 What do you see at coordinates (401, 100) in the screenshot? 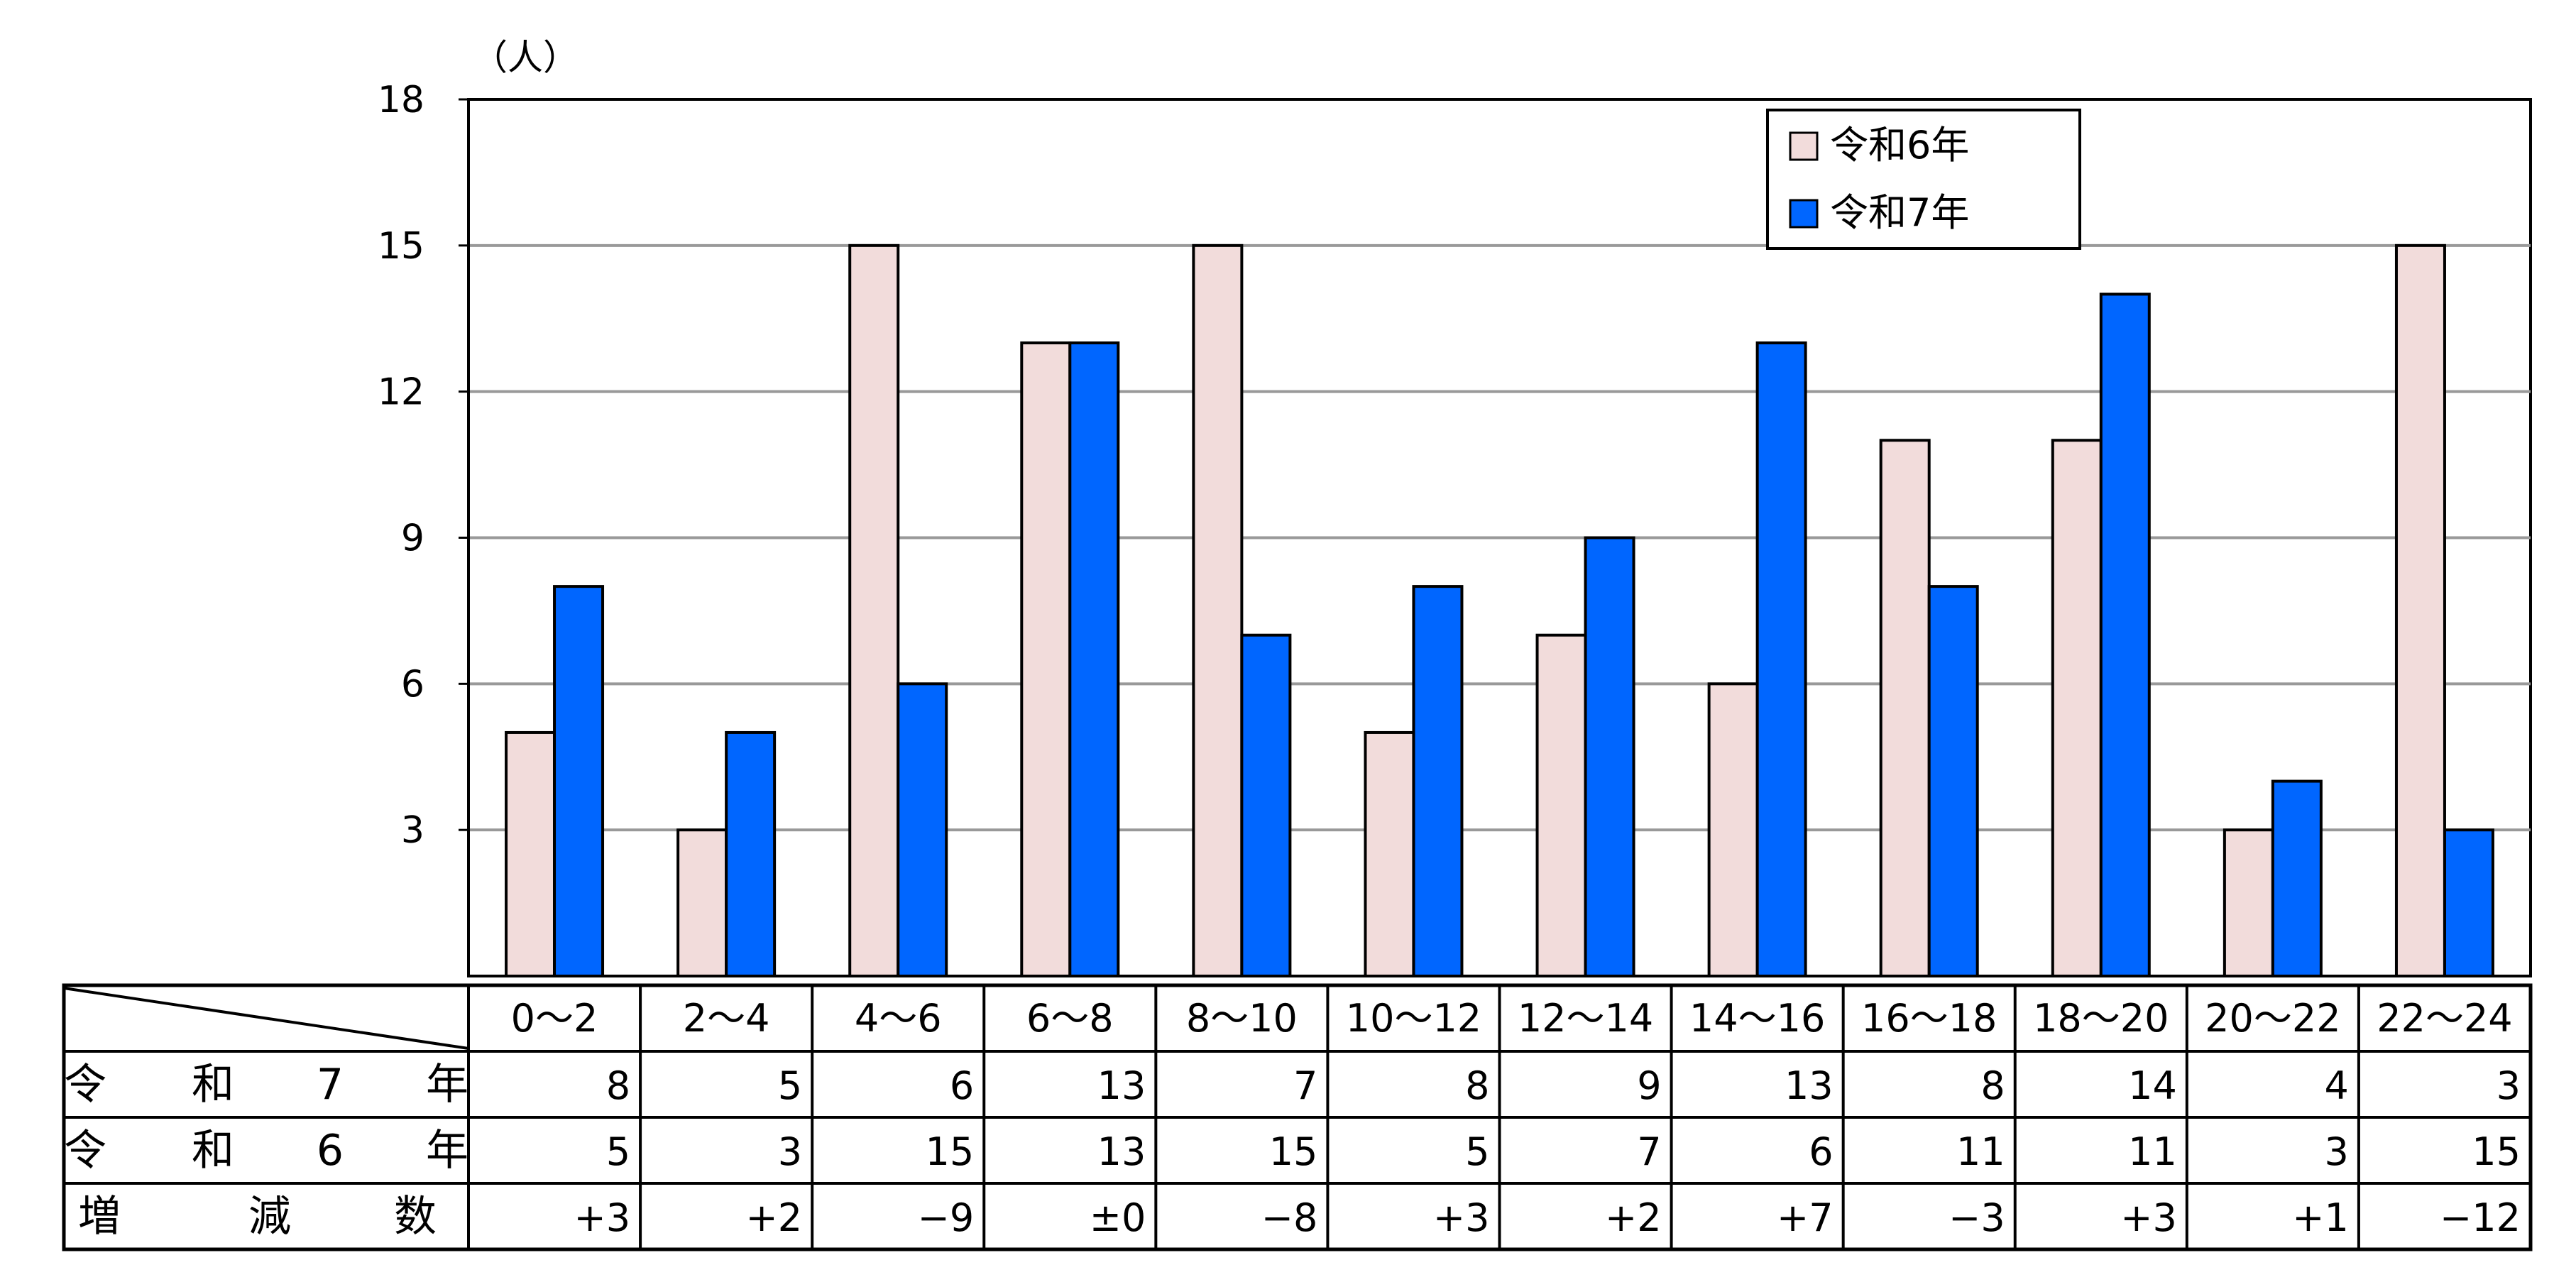
I see `y-tick-label: 18` at bounding box center [401, 100].